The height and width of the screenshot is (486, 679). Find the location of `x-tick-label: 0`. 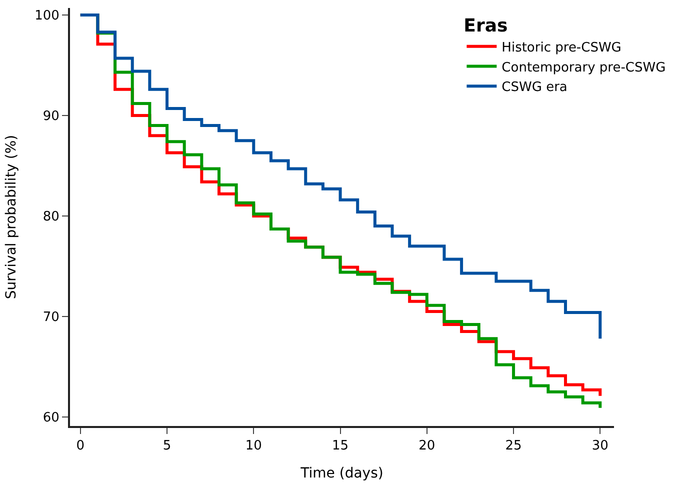

x-tick-label: 0 is located at coordinates (80, 446).